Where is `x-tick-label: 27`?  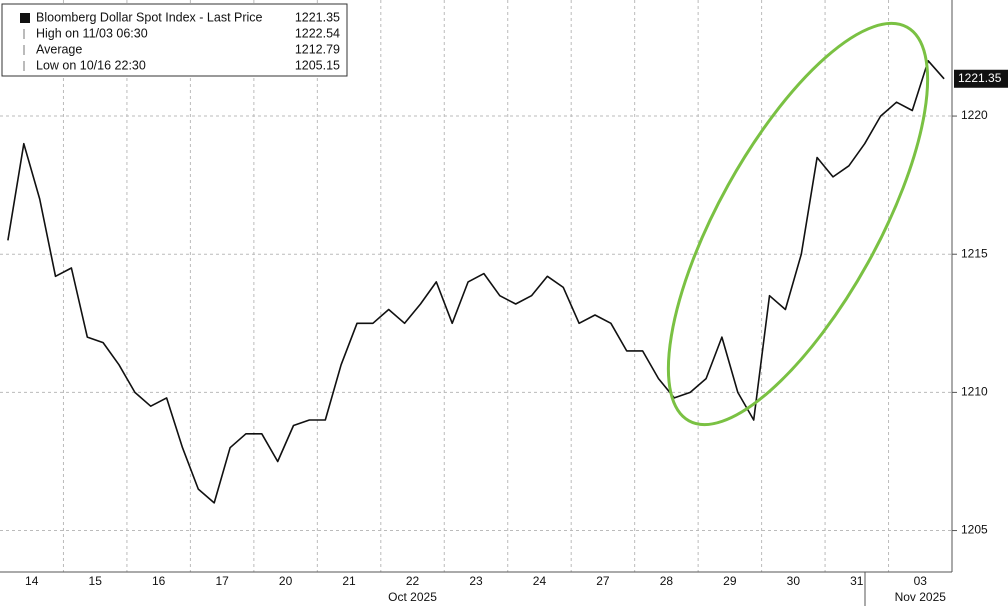
x-tick-label: 27 is located at coordinates (603, 581).